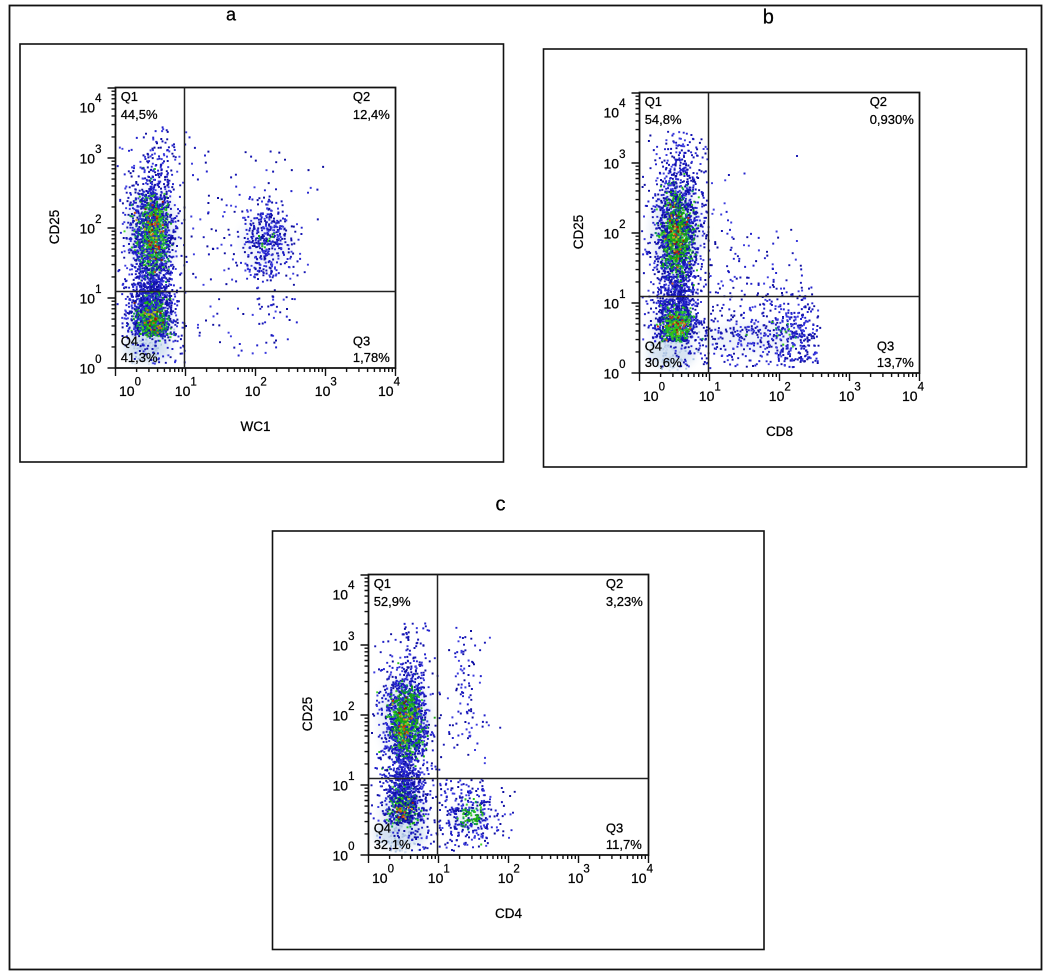 The width and height of the screenshot is (1057, 979). I want to click on svg-text: c, so click(501, 505).